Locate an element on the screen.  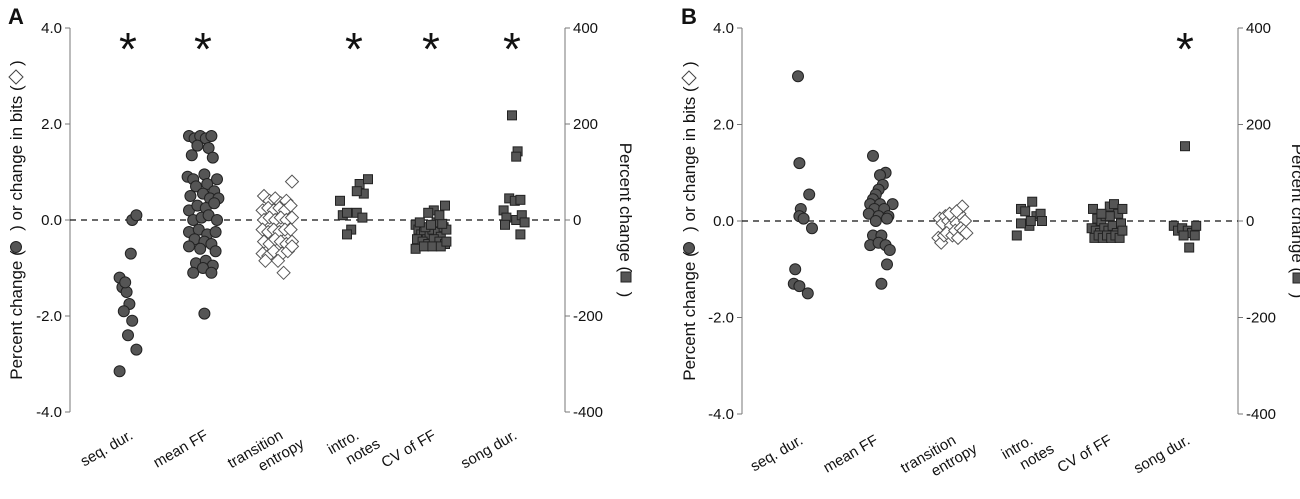
left-axis-title-circle-icon is located at coordinates (16, 247).